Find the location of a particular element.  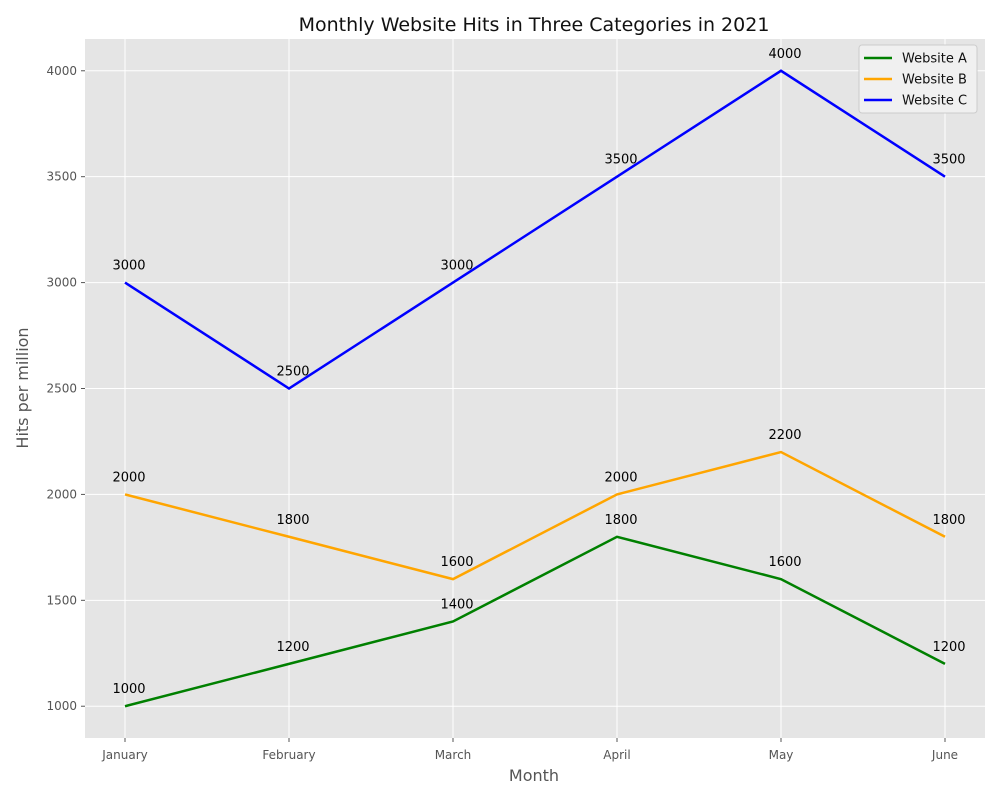

x-tick-label: April is located at coordinates (616, 755).